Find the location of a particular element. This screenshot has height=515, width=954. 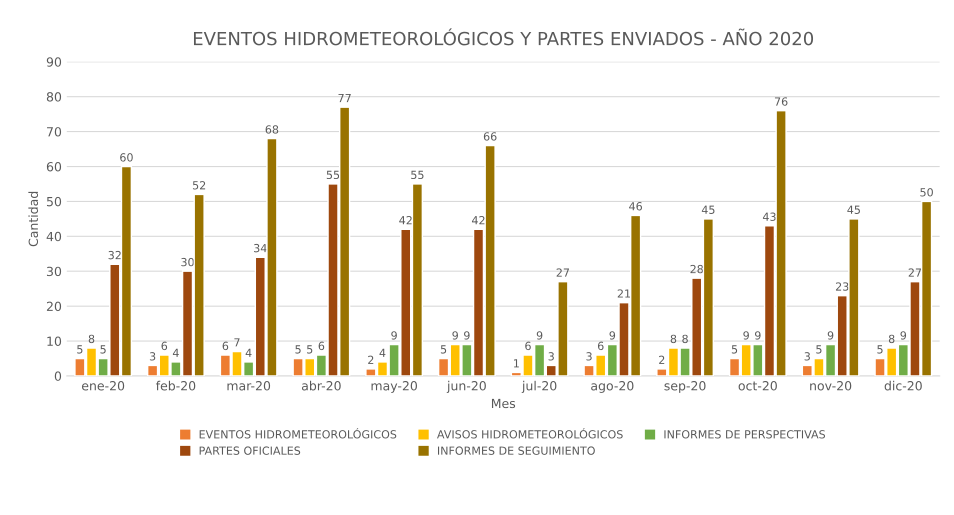

data-label: 46 is located at coordinates (635, 206).